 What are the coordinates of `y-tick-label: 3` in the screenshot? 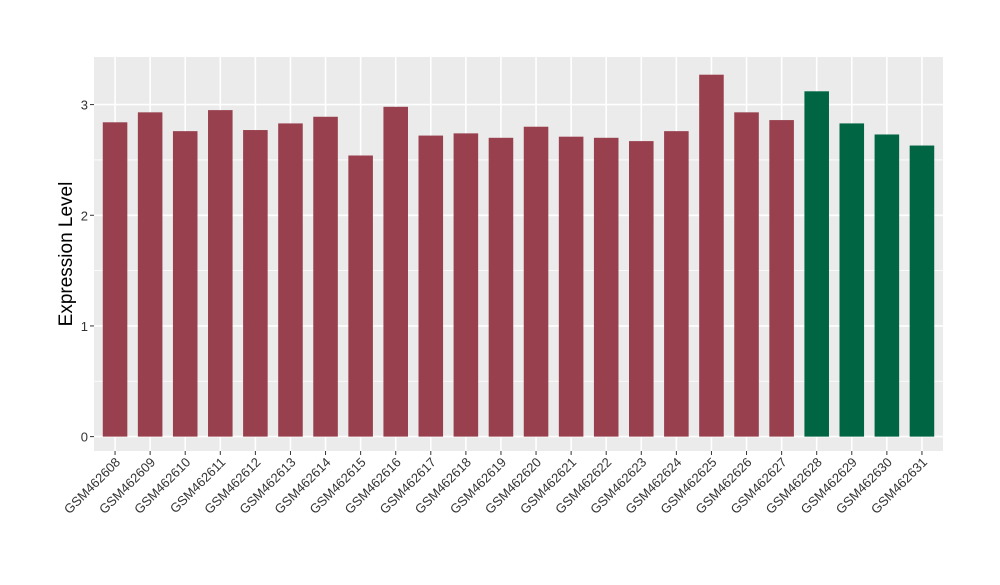 It's located at (84, 105).